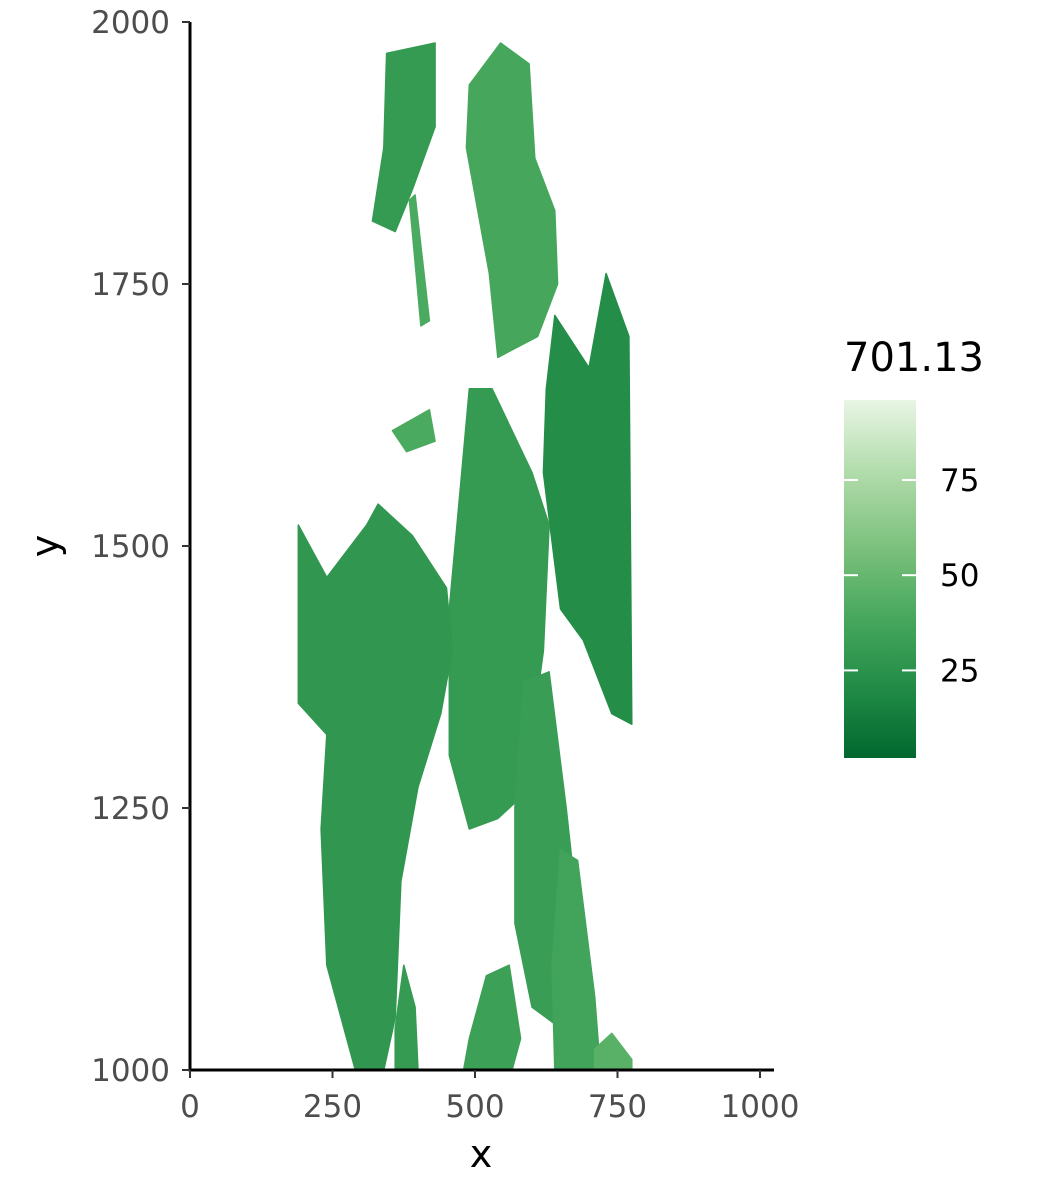 This screenshot has width=1050, height=1200. Describe the element at coordinates (959, 481) in the screenshot. I see `legend-tick-label: 75` at that location.